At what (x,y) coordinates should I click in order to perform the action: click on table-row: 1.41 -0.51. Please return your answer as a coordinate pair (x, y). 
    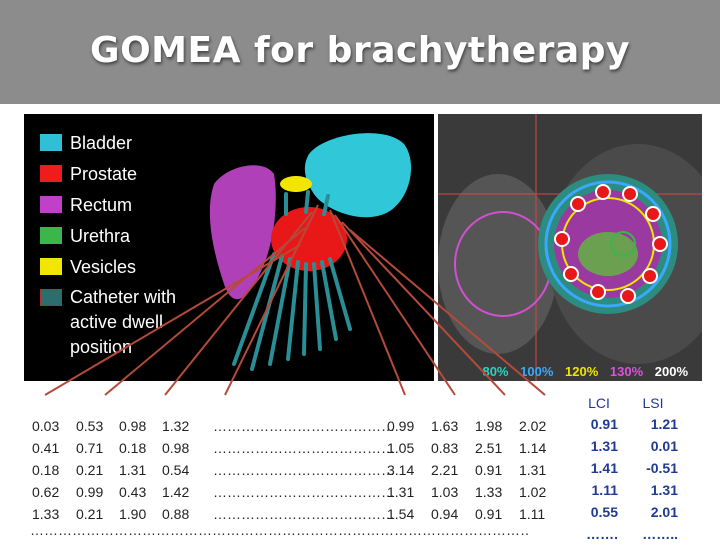
    Looking at the image, I should click on (626, 468).